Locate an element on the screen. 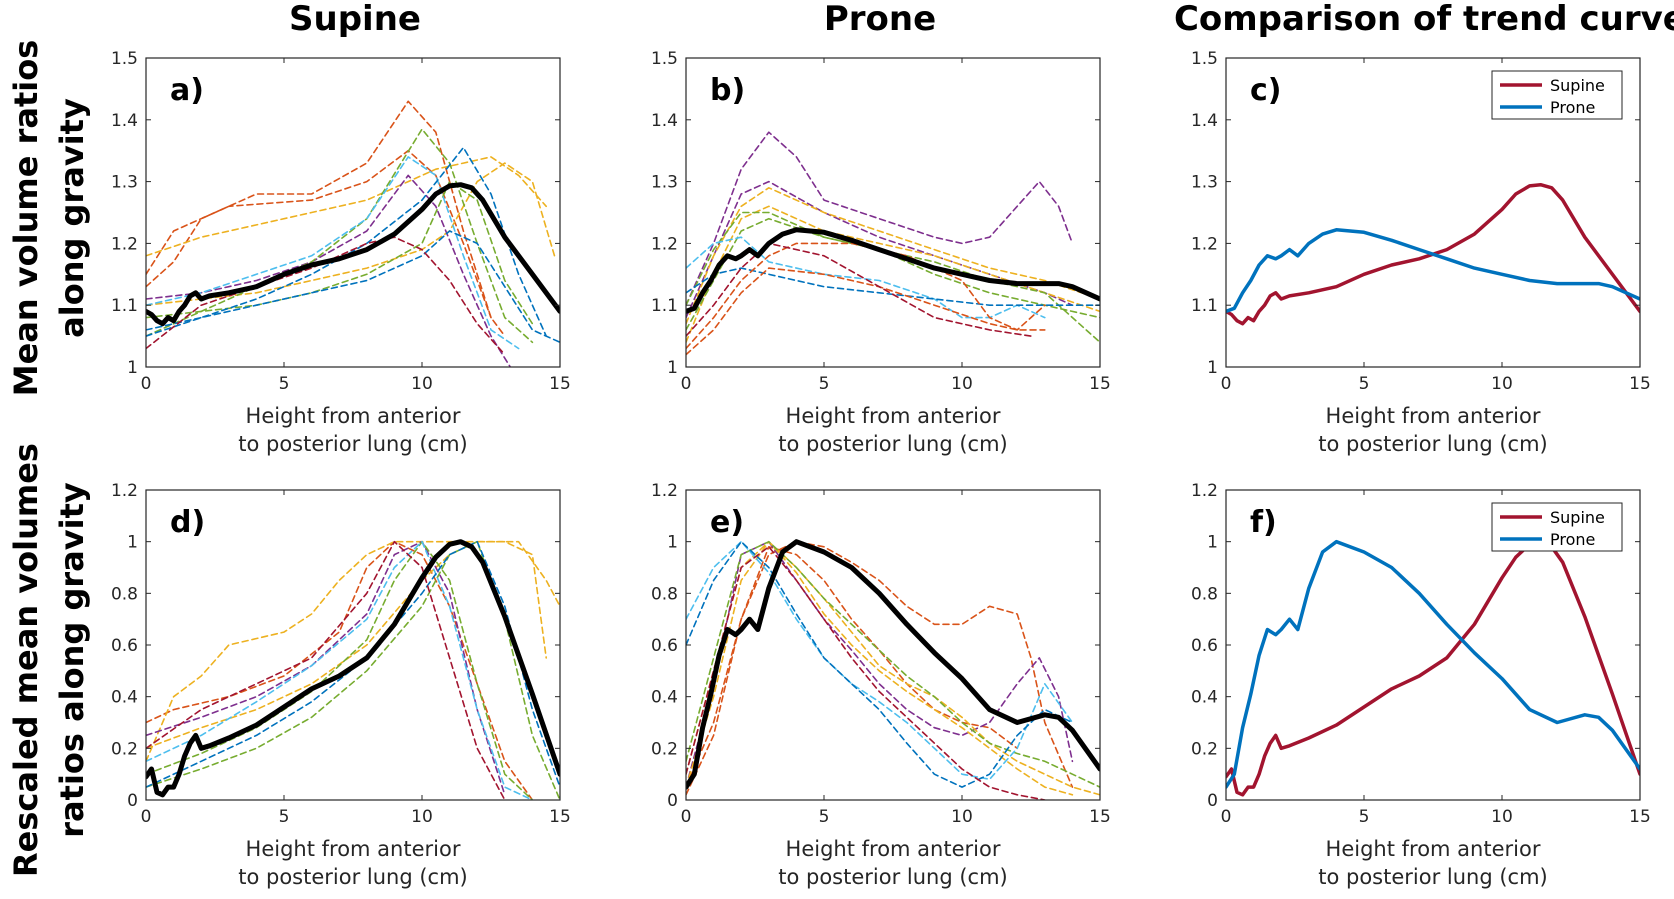 This screenshot has height=899, width=1674. row-title-top-line2: along gravity is located at coordinates (72, 218).